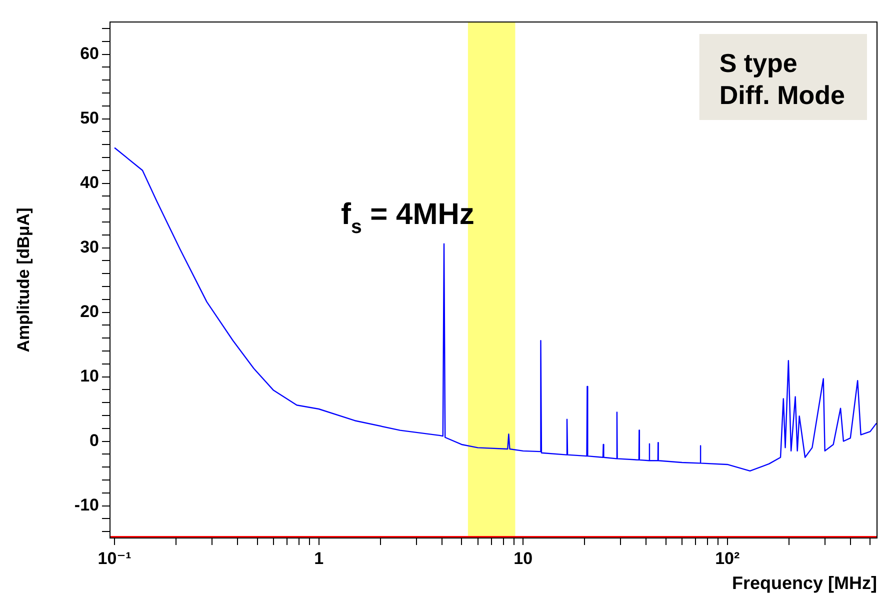  I want to click on y-tick-label: 60, so click(89, 53).